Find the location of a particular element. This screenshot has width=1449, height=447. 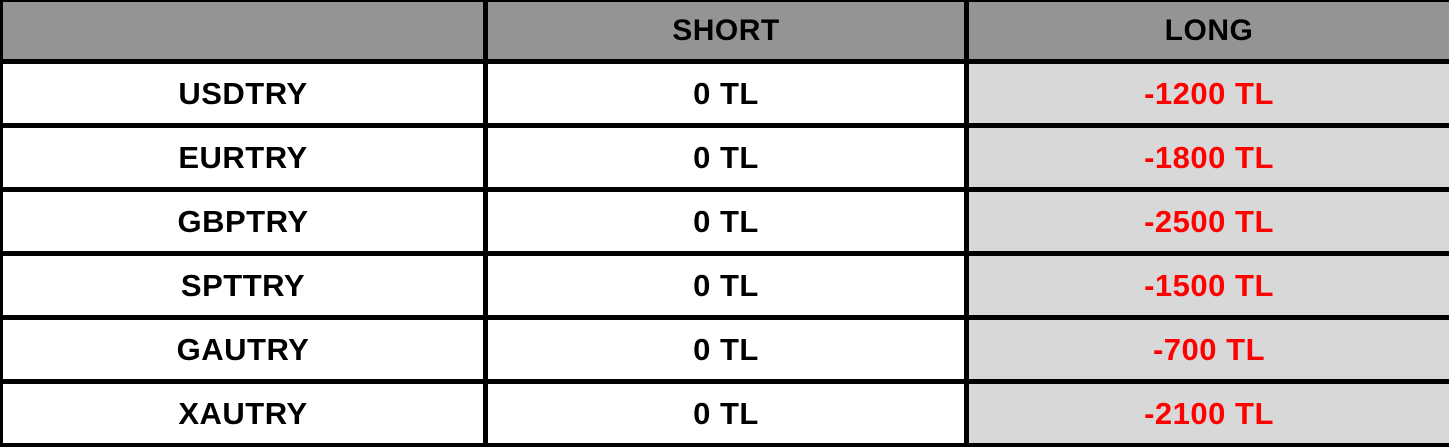

instrument-cell: GBPTRY is located at coordinates (244, 222).